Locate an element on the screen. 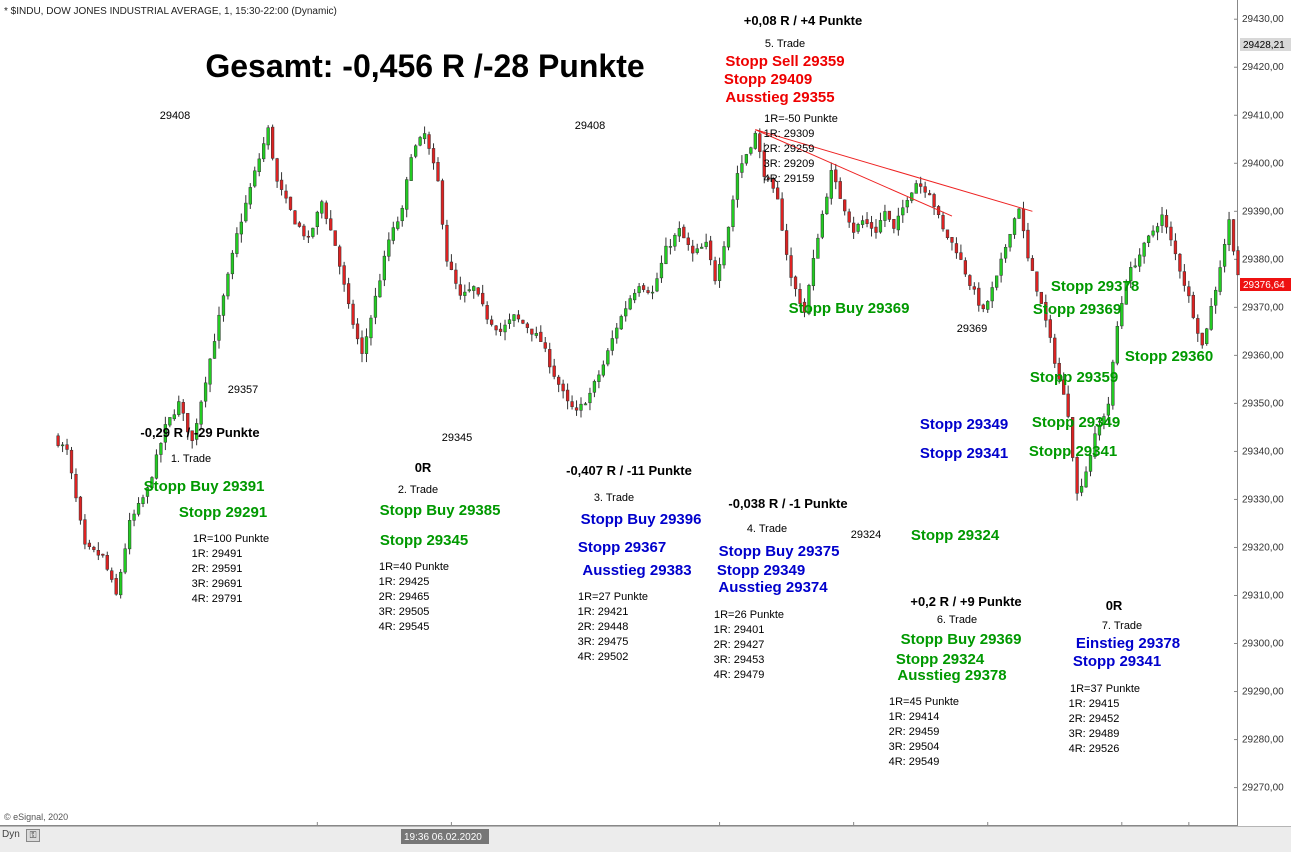 This screenshot has width=1291, height=852. annotation-label: 2R: 29465 is located at coordinates (404, 597).